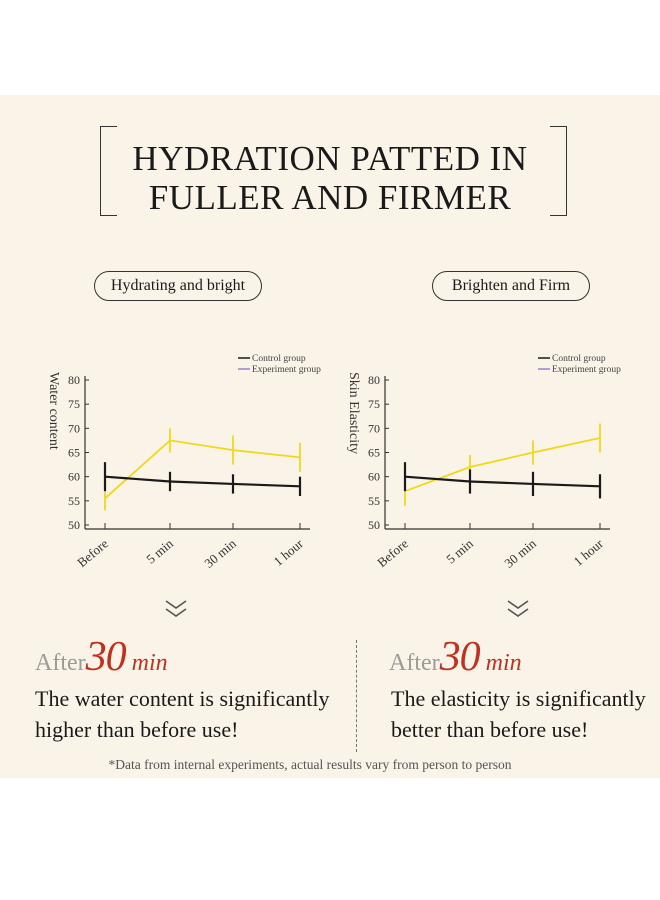 Image resolution: width=660 pixels, height=900 pixels. I want to click on after-30-min-right: After30 min, so click(455, 657).